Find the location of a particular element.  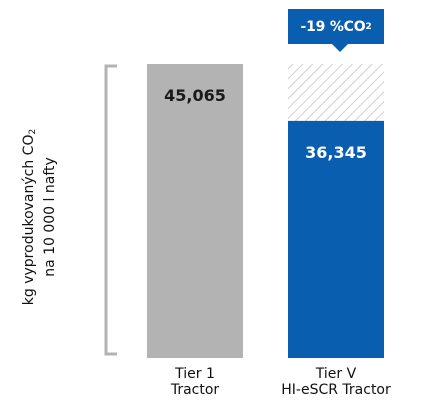

category-label-tier1: Tier 1 Tractor is located at coordinates (195, 382).